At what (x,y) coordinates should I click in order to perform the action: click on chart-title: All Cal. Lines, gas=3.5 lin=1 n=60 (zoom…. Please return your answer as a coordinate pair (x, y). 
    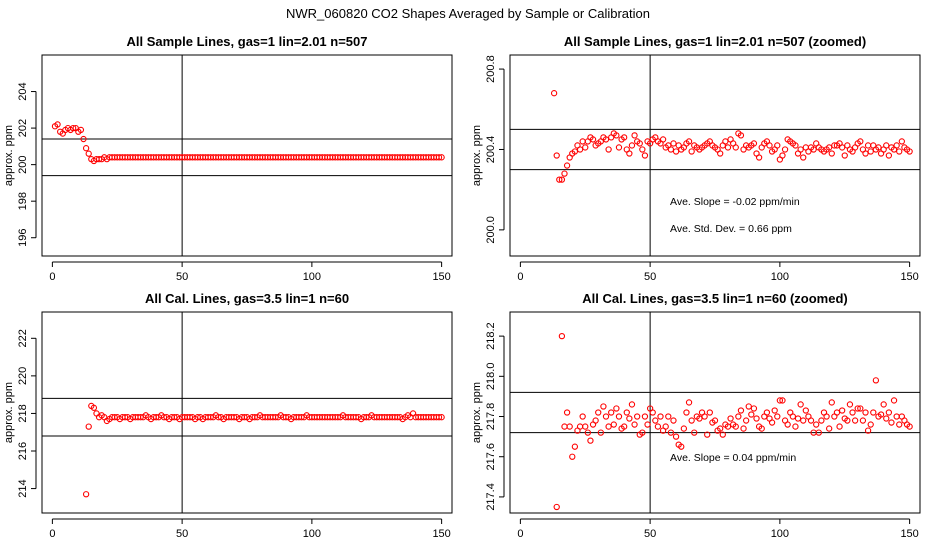
    Looking at the image, I should click on (715, 298).